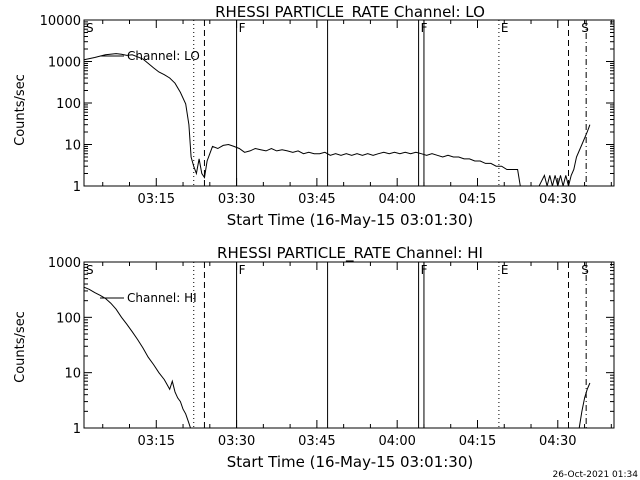 This screenshot has height=480, width=640. What do you see at coordinates (350, 462) in the screenshot?
I see `x-axis-label-hi: Start Time (16-May-15 03:01:30)` at bounding box center [350, 462].